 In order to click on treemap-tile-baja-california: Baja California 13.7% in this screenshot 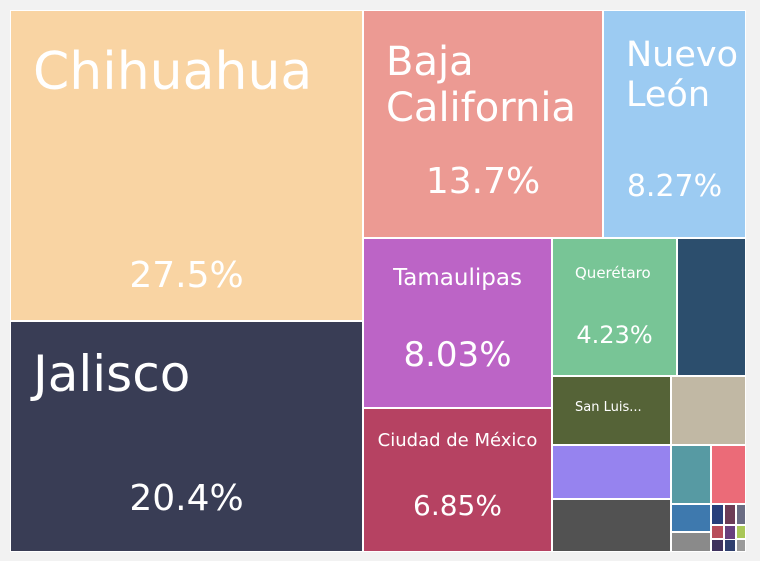, I will do `click(483, 124)`.